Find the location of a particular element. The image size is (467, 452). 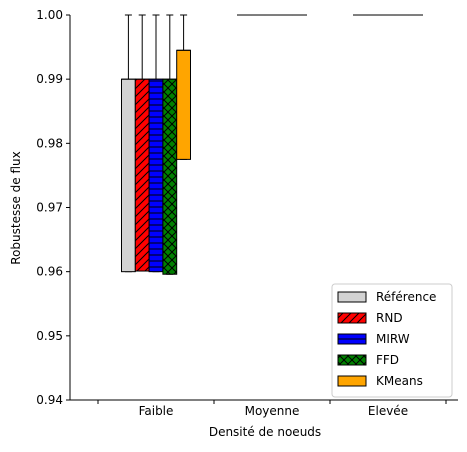

legend-item-4: KMeans is located at coordinates (380, 381).